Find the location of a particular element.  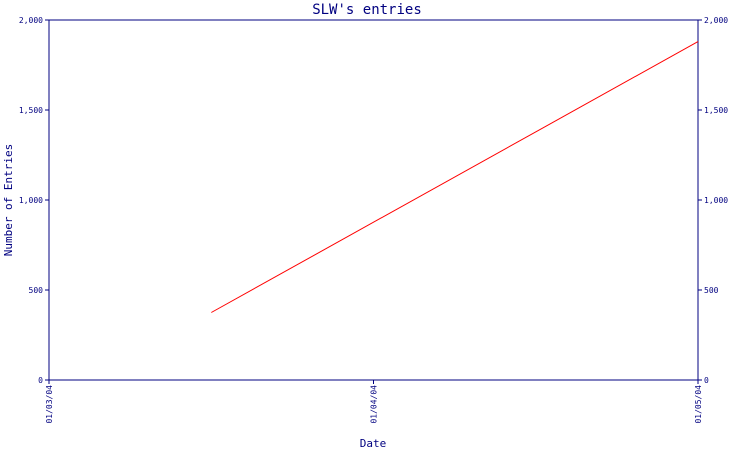

y-tick-label-right: 0 is located at coordinates (706, 380).